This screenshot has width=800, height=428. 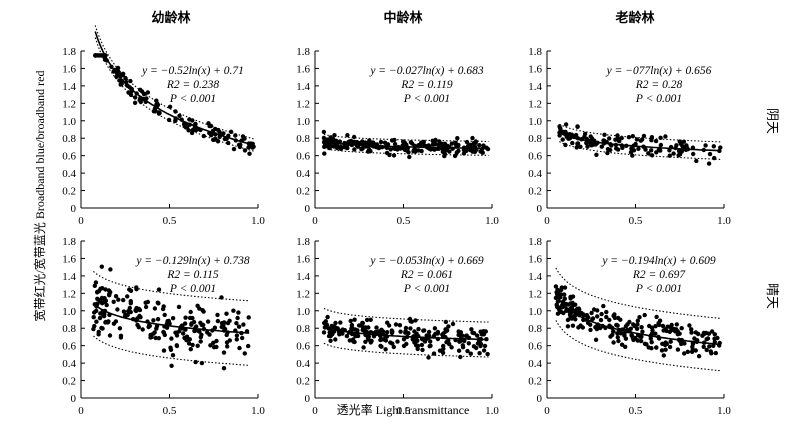 I want to click on y-tick-label: 1.4, so click(x=535, y=87).